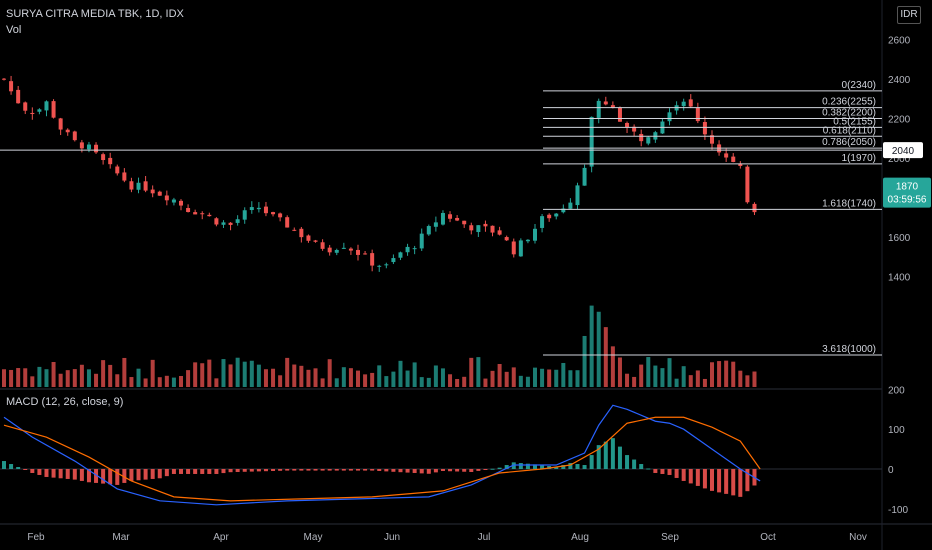 Image resolution: width=932 pixels, height=550 pixels. What do you see at coordinates (670, 537) in the screenshot?
I see `time-tick-label: Sep` at bounding box center [670, 537].